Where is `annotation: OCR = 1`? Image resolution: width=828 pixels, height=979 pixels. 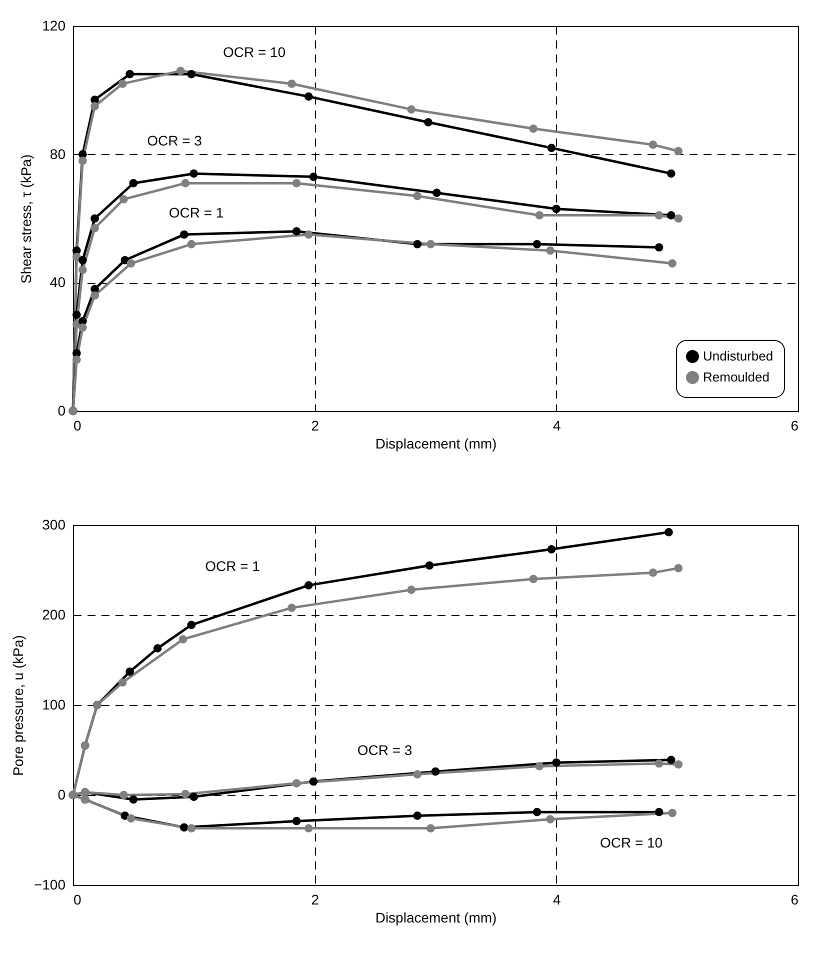 annotation: OCR = 1 is located at coordinates (232, 566).